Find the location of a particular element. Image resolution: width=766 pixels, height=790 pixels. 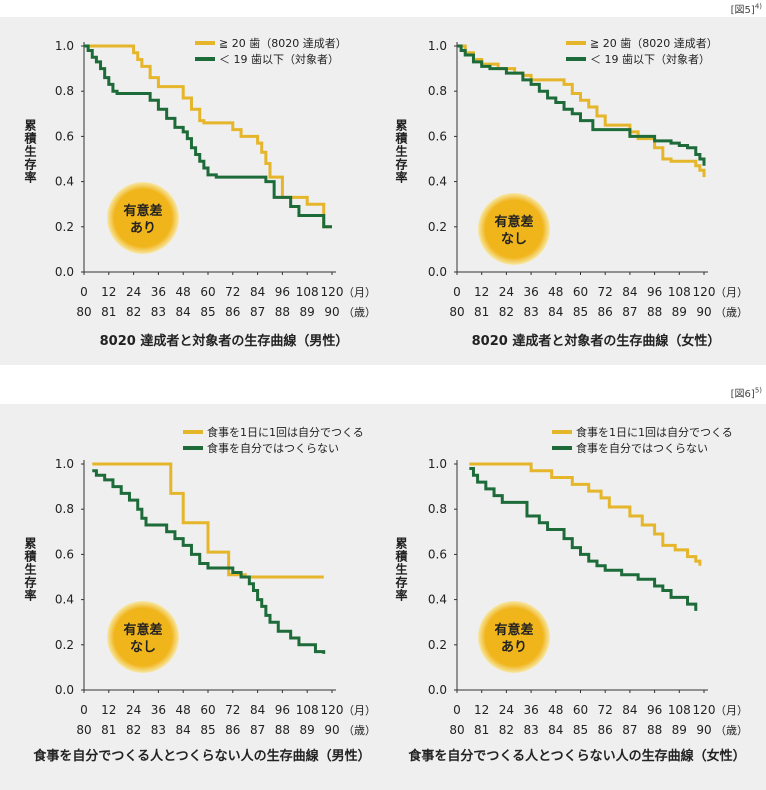

y-axis-label: 累積生存率 is located at coordinates (30, 569).